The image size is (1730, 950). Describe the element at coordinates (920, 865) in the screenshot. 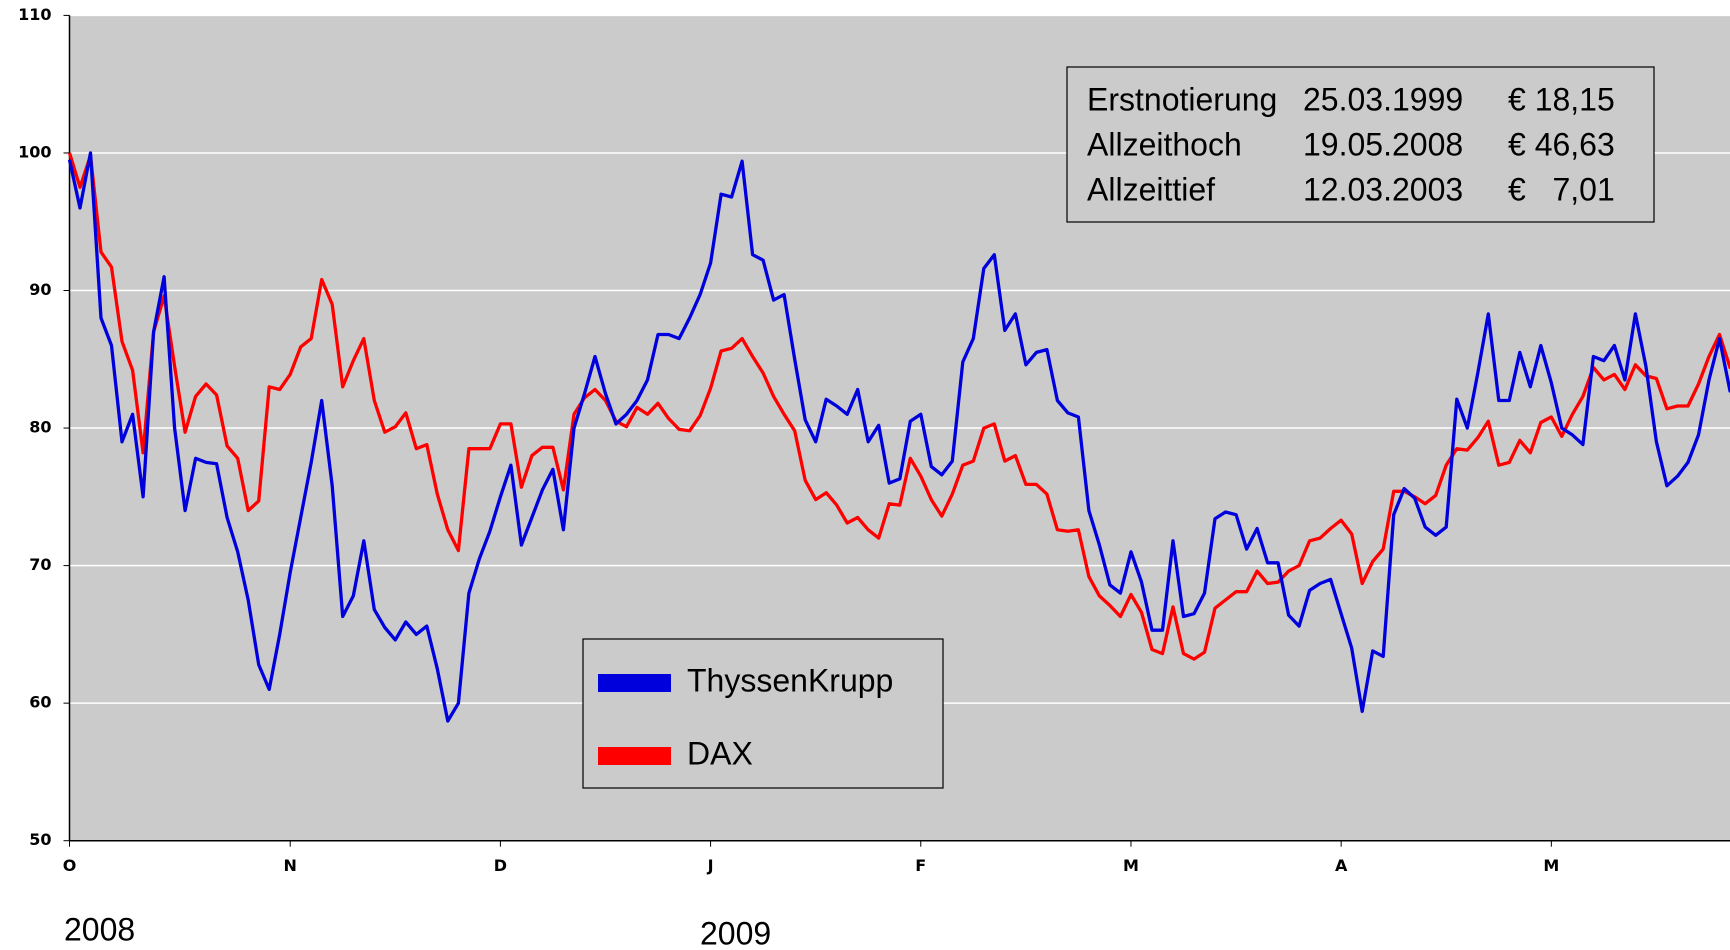

I see `x-tick-label: F` at that location.